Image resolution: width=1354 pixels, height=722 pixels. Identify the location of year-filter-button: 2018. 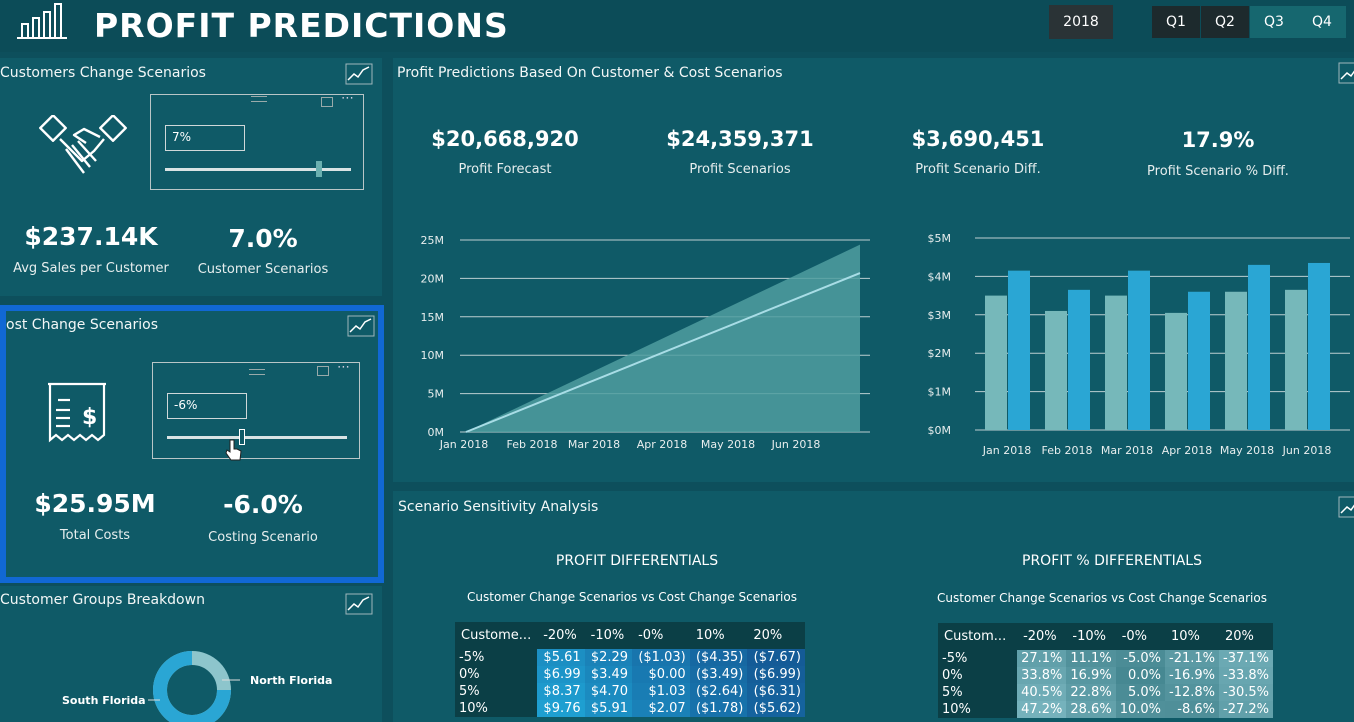
(1081, 22).